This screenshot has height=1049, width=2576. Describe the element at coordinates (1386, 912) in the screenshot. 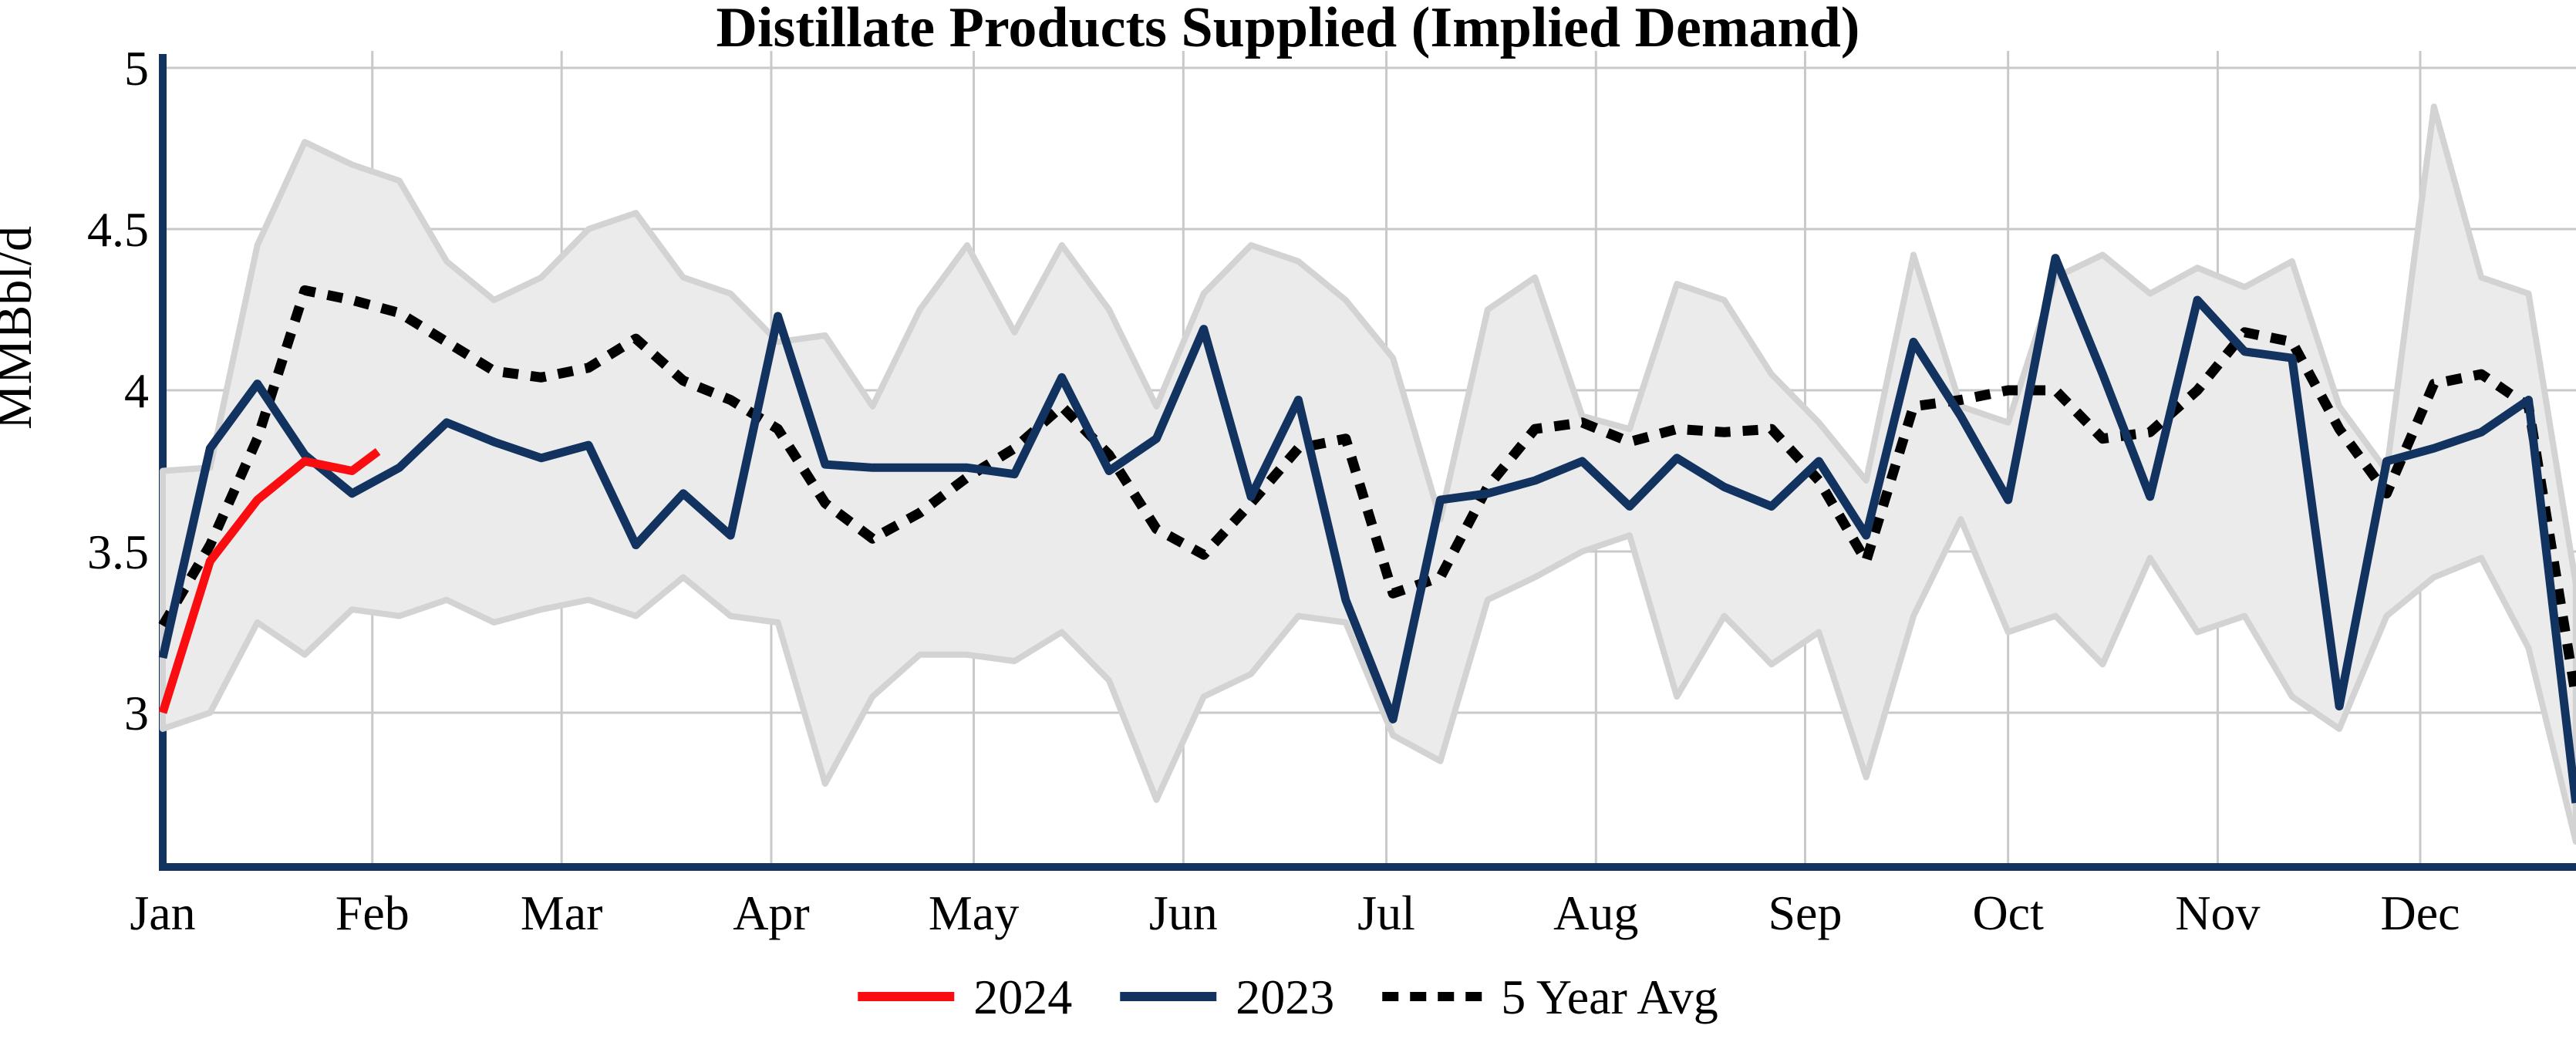

I see `x-tick-label-jul: Jul` at that location.